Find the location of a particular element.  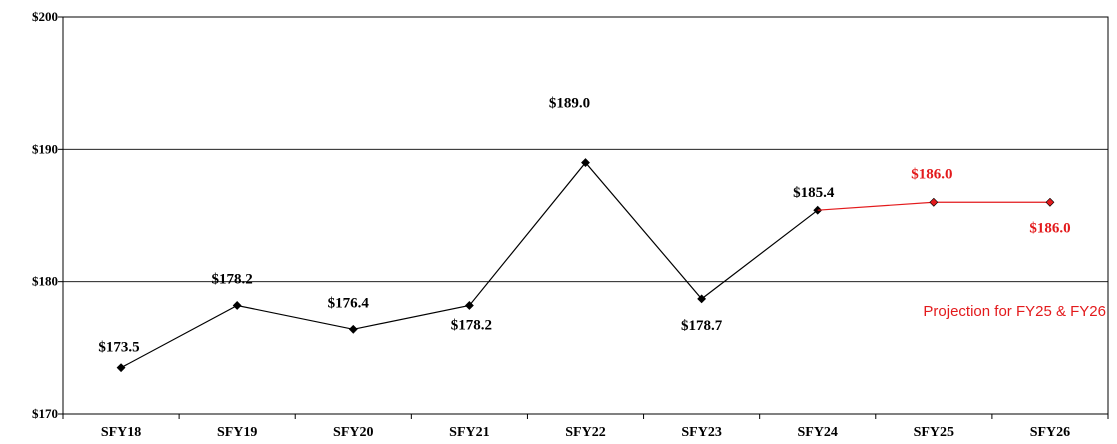

x-tick-label: SFY21 is located at coordinates (469, 432).